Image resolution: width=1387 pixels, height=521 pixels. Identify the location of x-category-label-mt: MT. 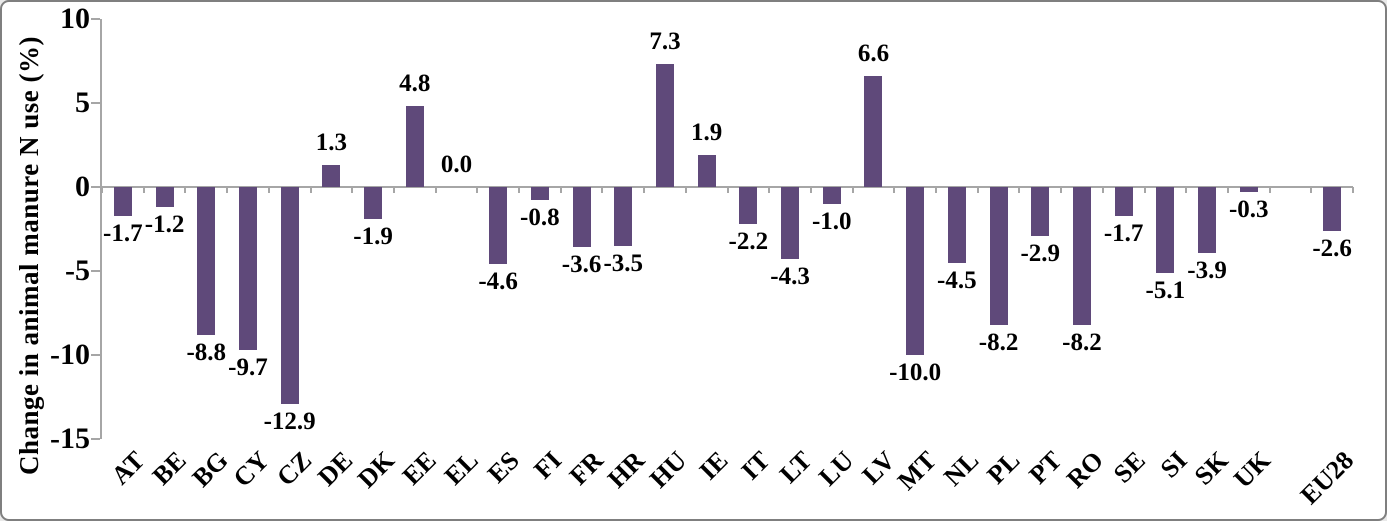
(917, 470).